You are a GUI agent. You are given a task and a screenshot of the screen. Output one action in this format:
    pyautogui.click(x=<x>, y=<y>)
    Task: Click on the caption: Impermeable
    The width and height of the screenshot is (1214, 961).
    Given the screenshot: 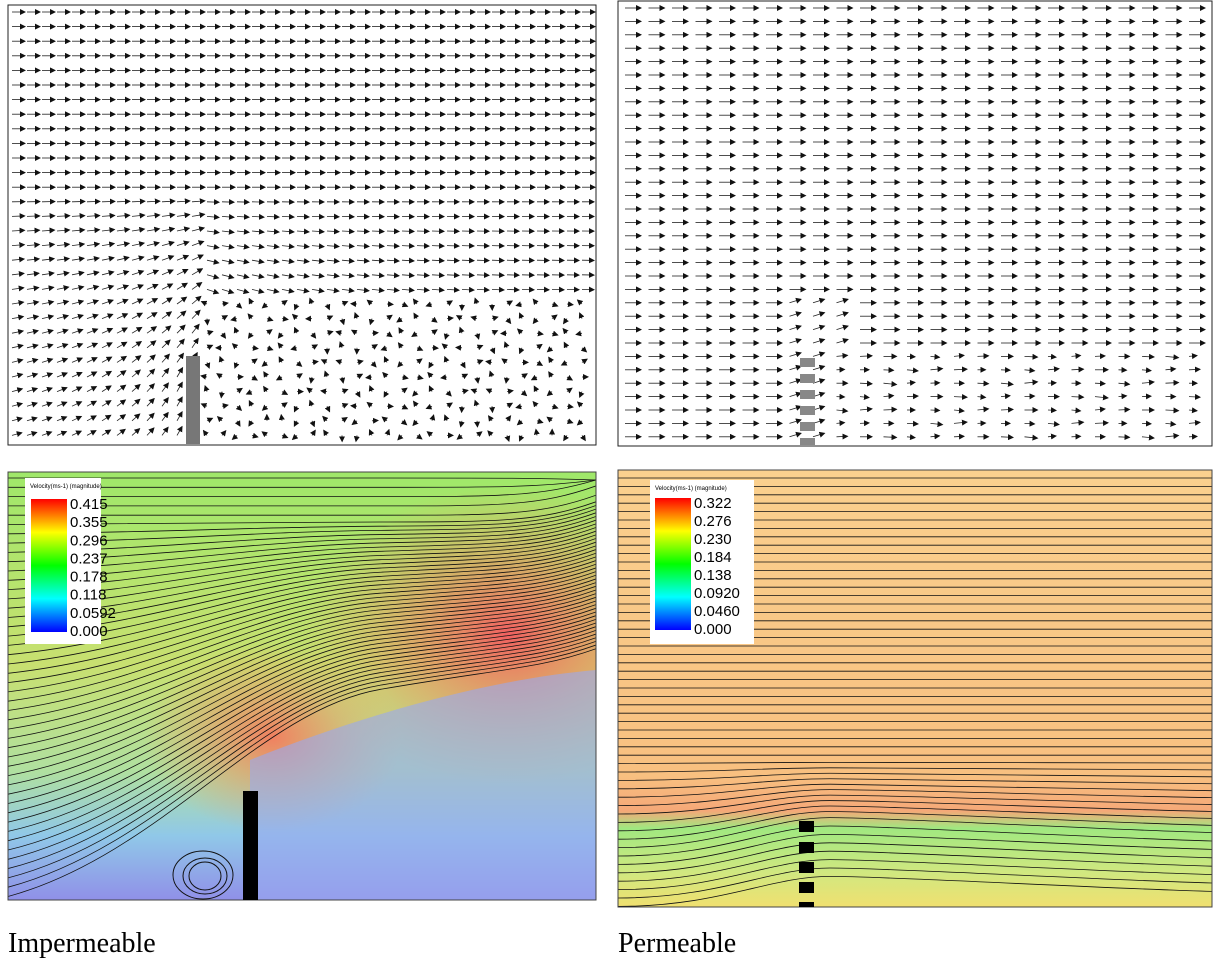 What is the action you would take?
    pyautogui.click(x=82, y=943)
    